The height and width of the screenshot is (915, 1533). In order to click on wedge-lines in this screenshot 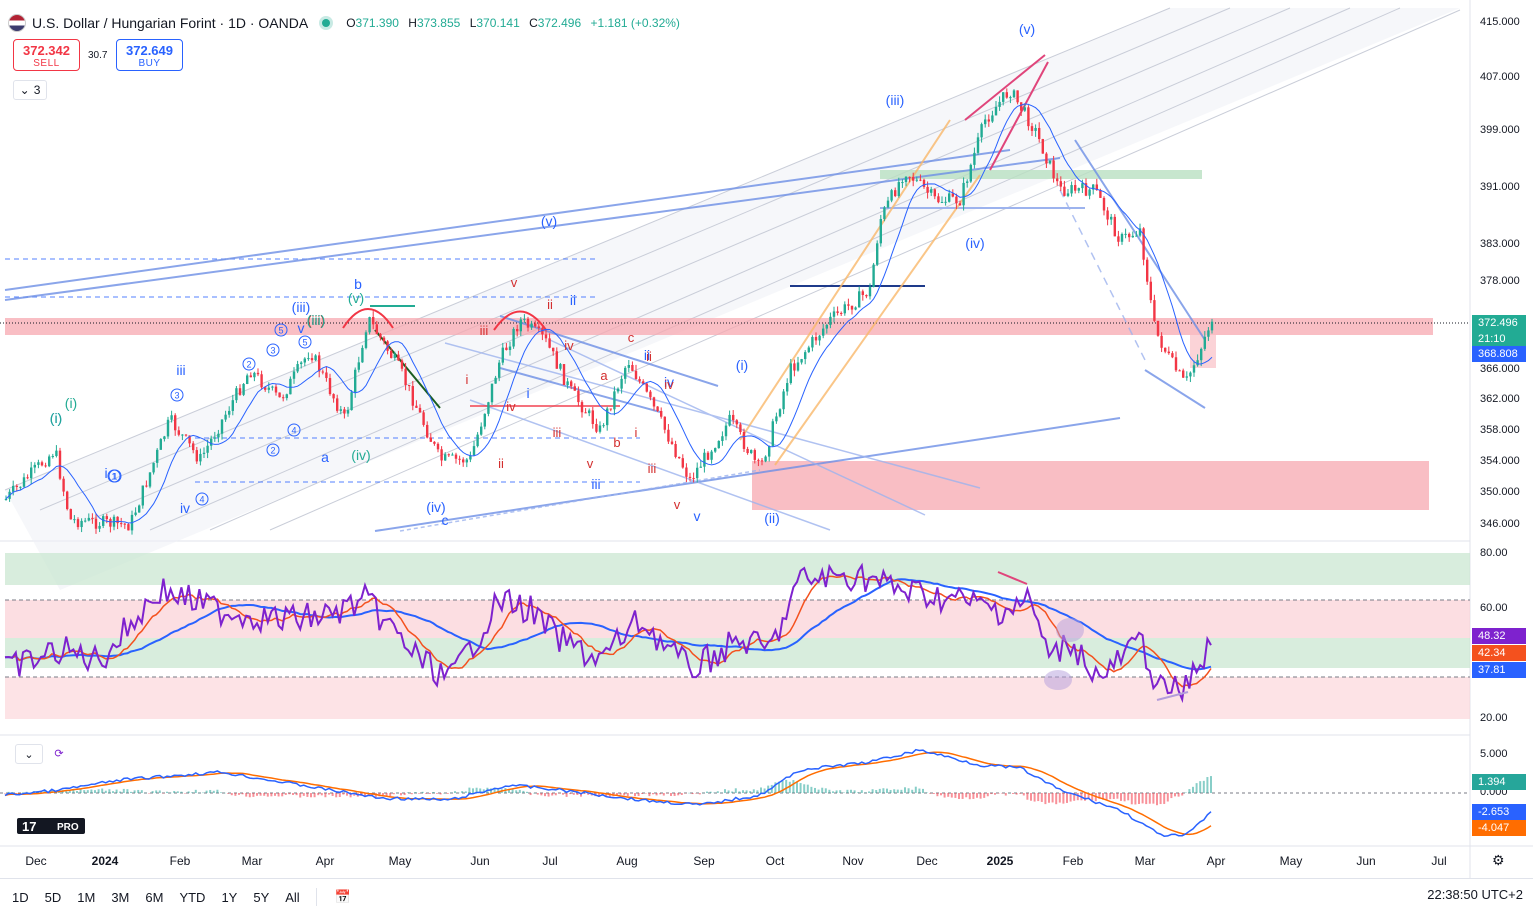, I will do `click(1006, 112)`.